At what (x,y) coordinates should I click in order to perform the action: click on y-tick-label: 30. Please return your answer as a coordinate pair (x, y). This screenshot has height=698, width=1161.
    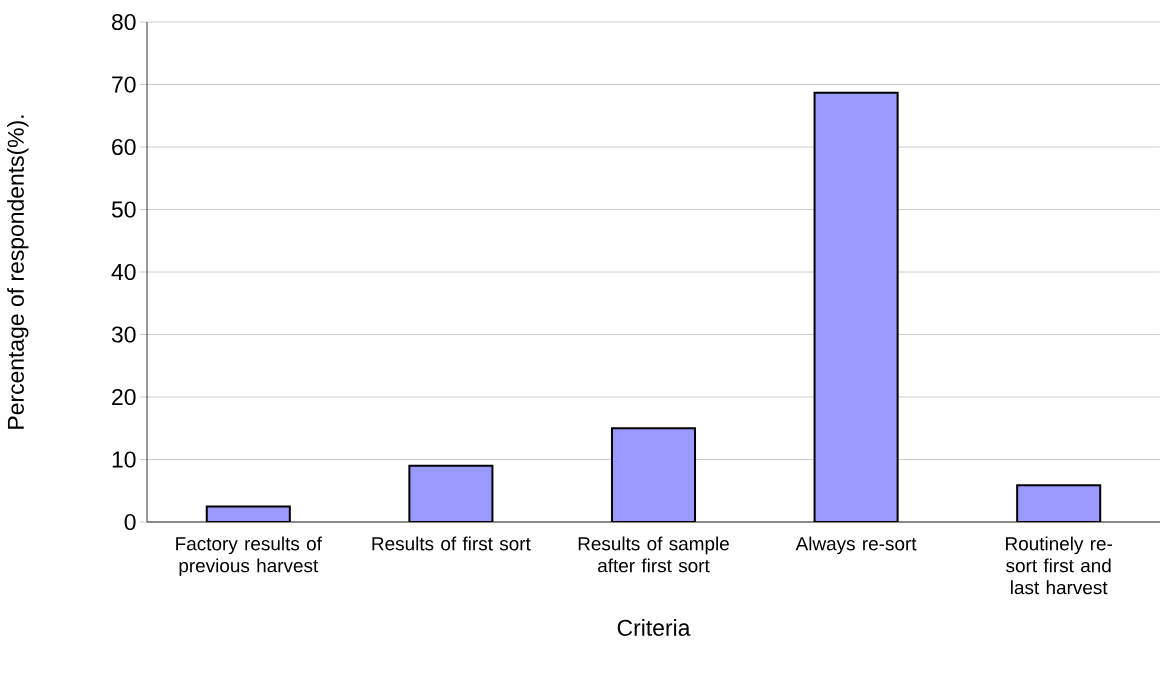
    Looking at the image, I should click on (123, 334).